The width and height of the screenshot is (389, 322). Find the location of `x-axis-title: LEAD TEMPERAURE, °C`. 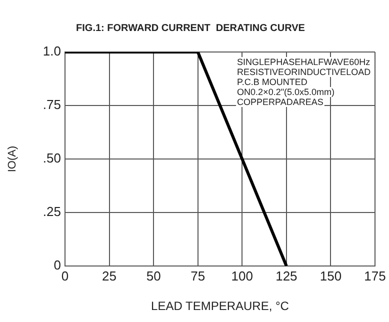

x-axis-title: LEAD TEMPERAURE, °C is located at coordinates (220, 306).